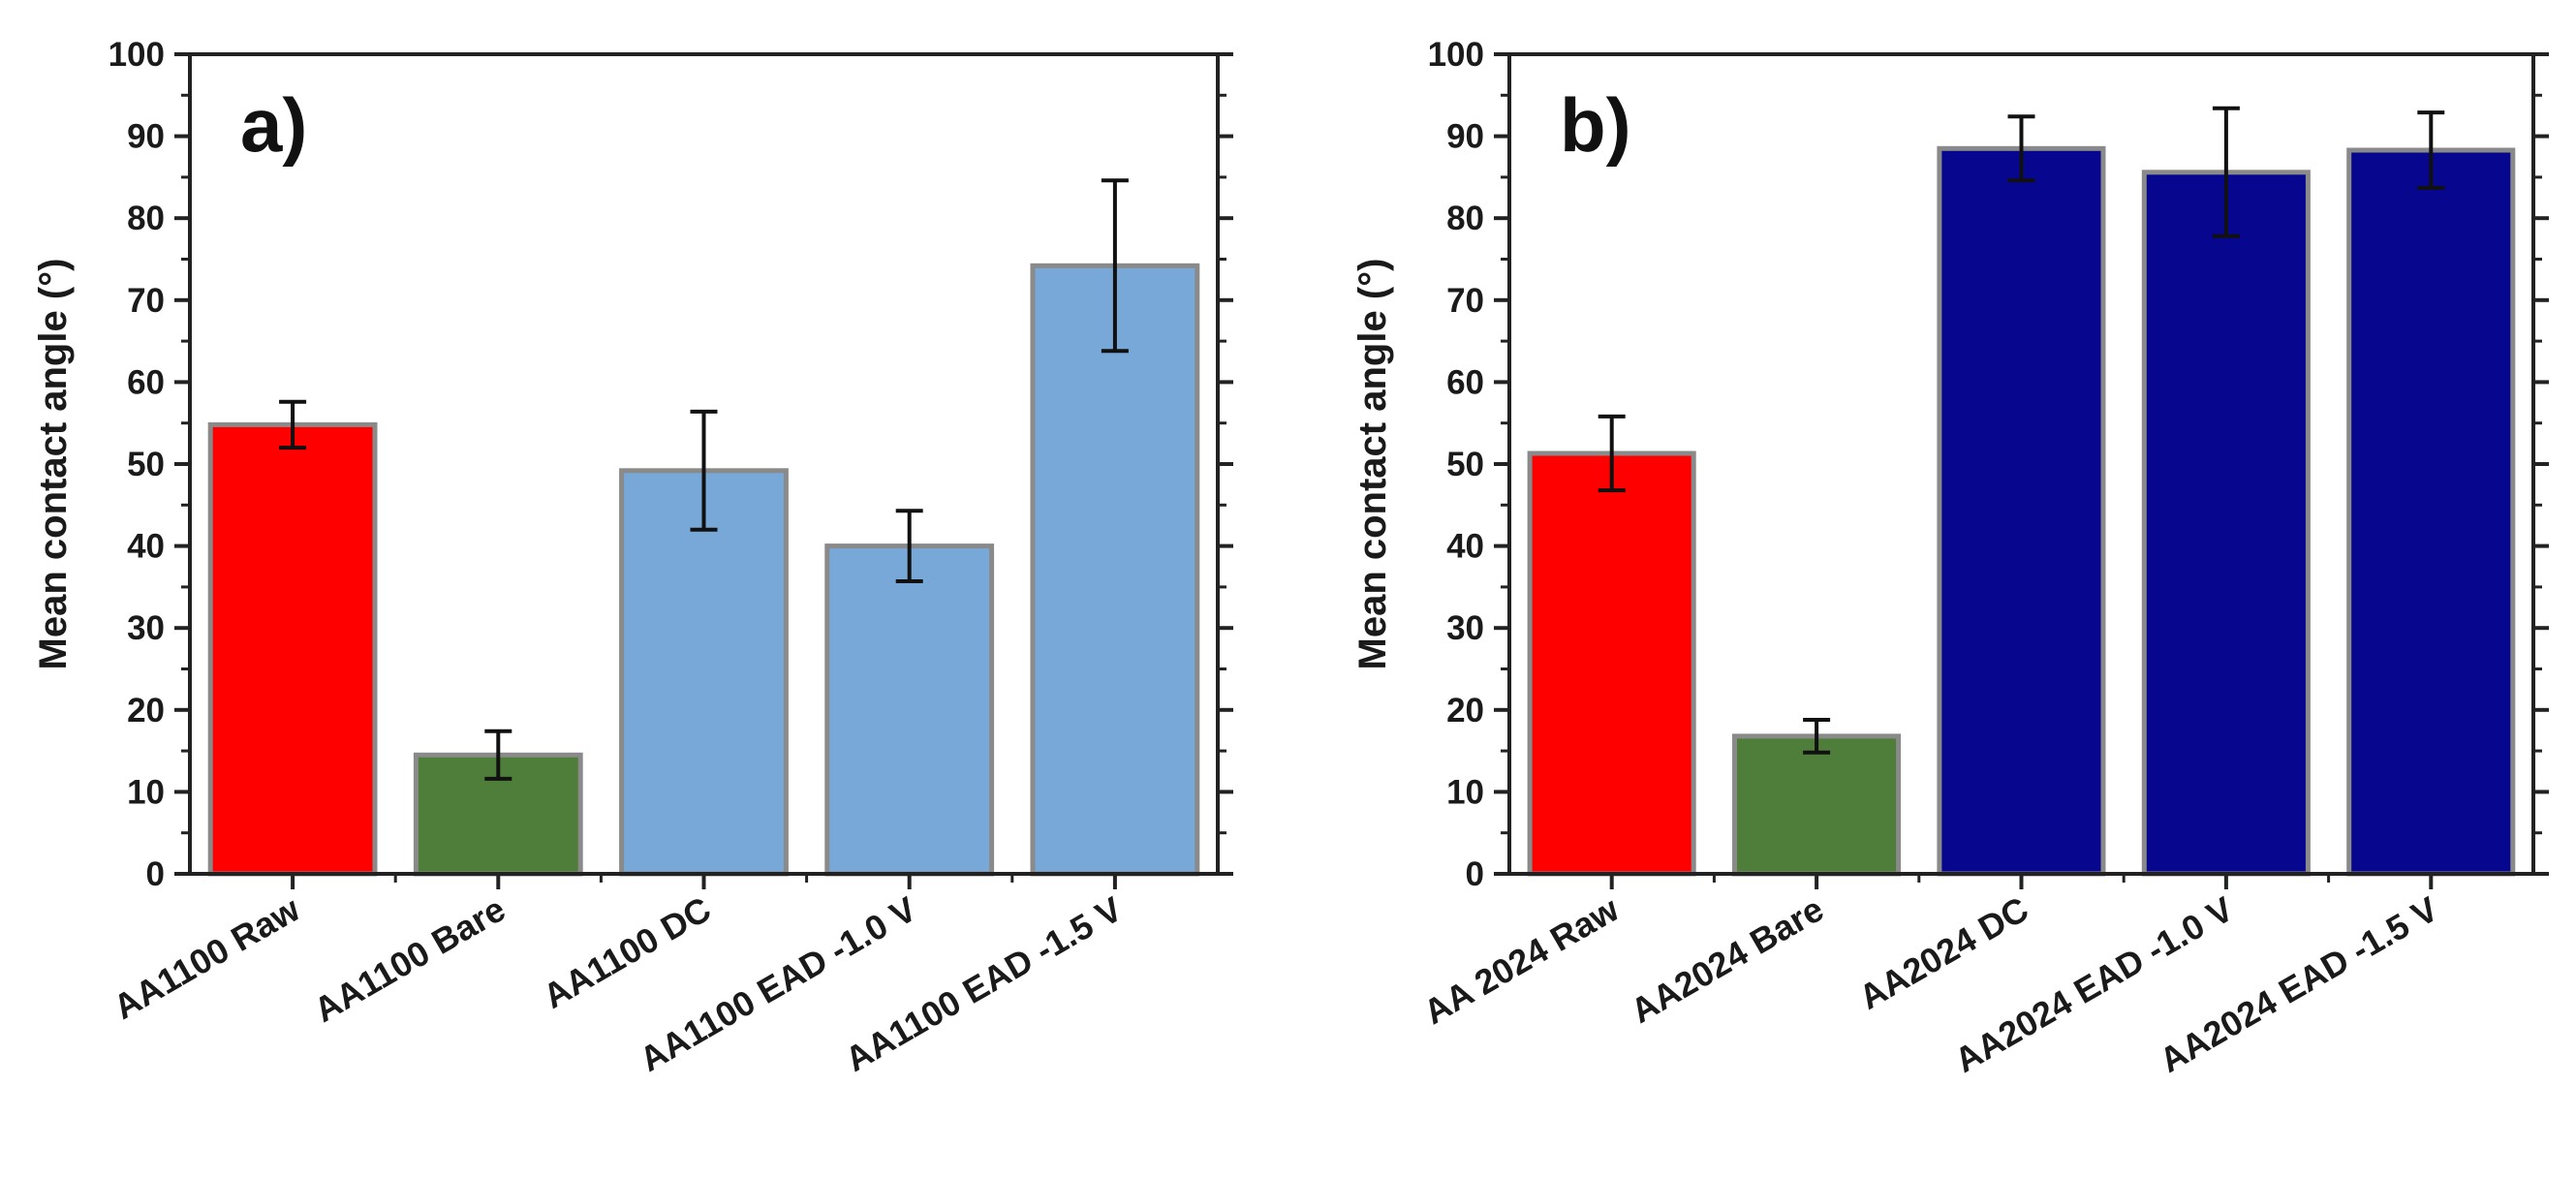  I want to click on x-tick-label-3: AA1100 DC, so click(627, 952).